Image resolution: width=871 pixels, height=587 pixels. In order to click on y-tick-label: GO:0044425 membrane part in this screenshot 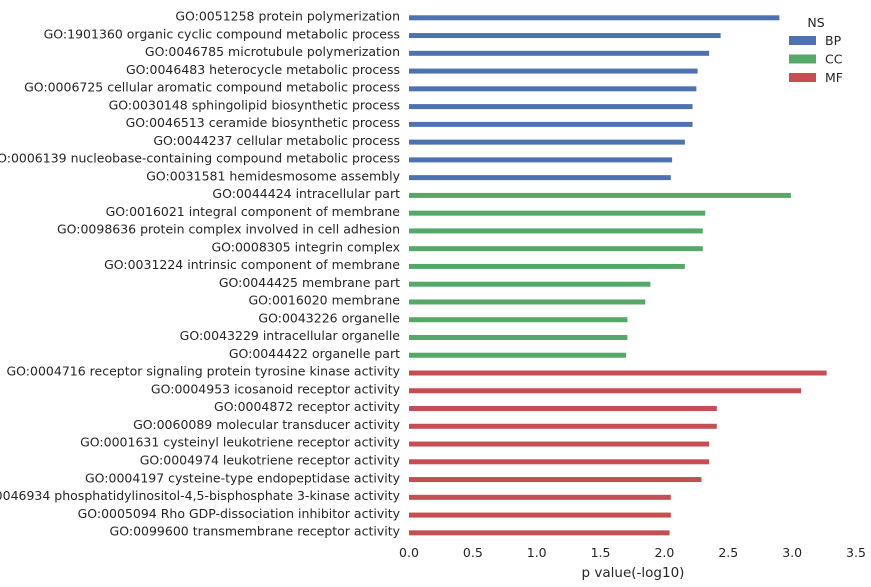, I will do `click(309, 282)`.